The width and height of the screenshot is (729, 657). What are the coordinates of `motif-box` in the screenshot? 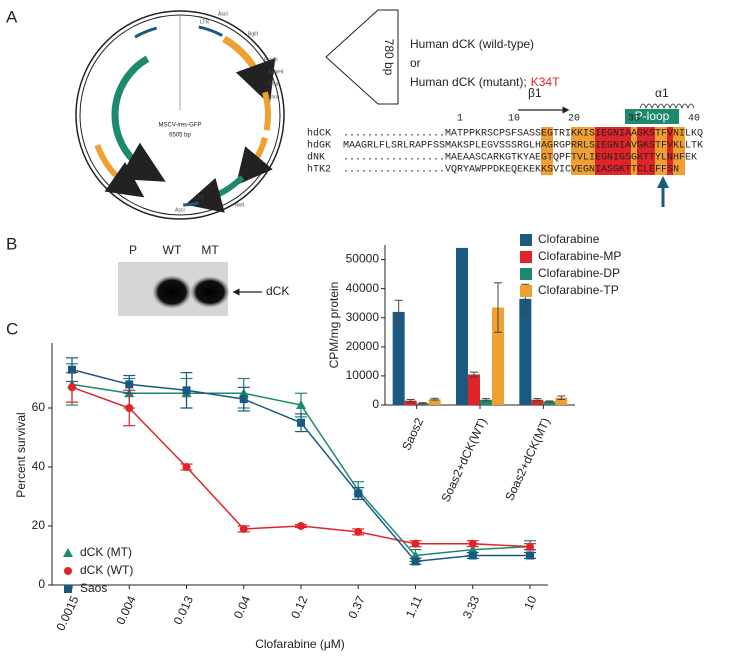 It's located at (652, 116).